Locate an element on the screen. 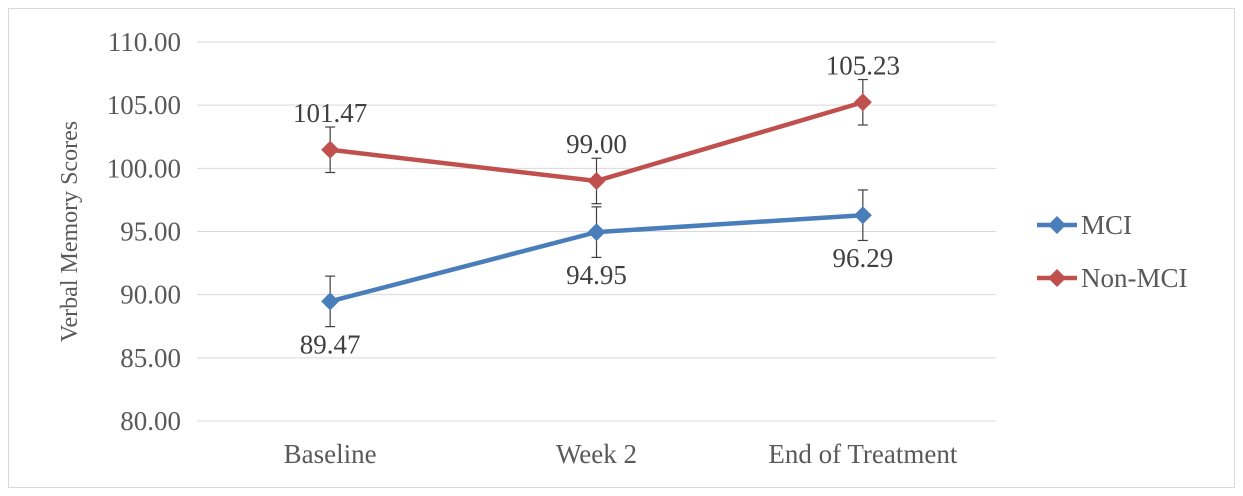  y-tick-label: 80.00 is located at coordinates (150, 421).